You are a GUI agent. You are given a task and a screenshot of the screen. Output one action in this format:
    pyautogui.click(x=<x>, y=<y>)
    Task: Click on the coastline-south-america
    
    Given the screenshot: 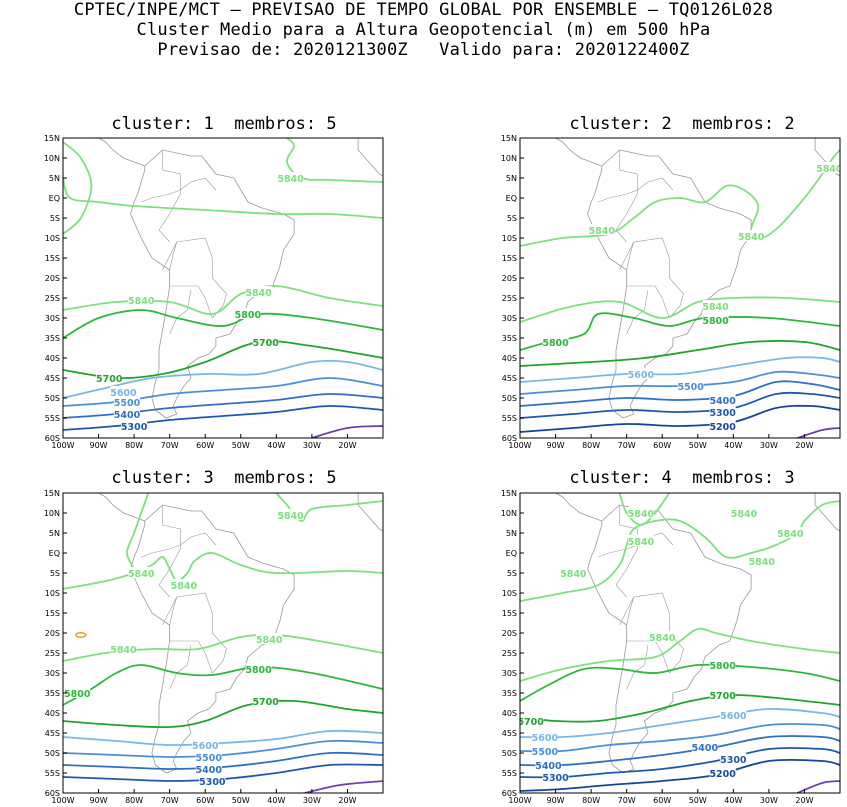 What is the action you would take?
    pyautogui.click(x=669, y=284)
    